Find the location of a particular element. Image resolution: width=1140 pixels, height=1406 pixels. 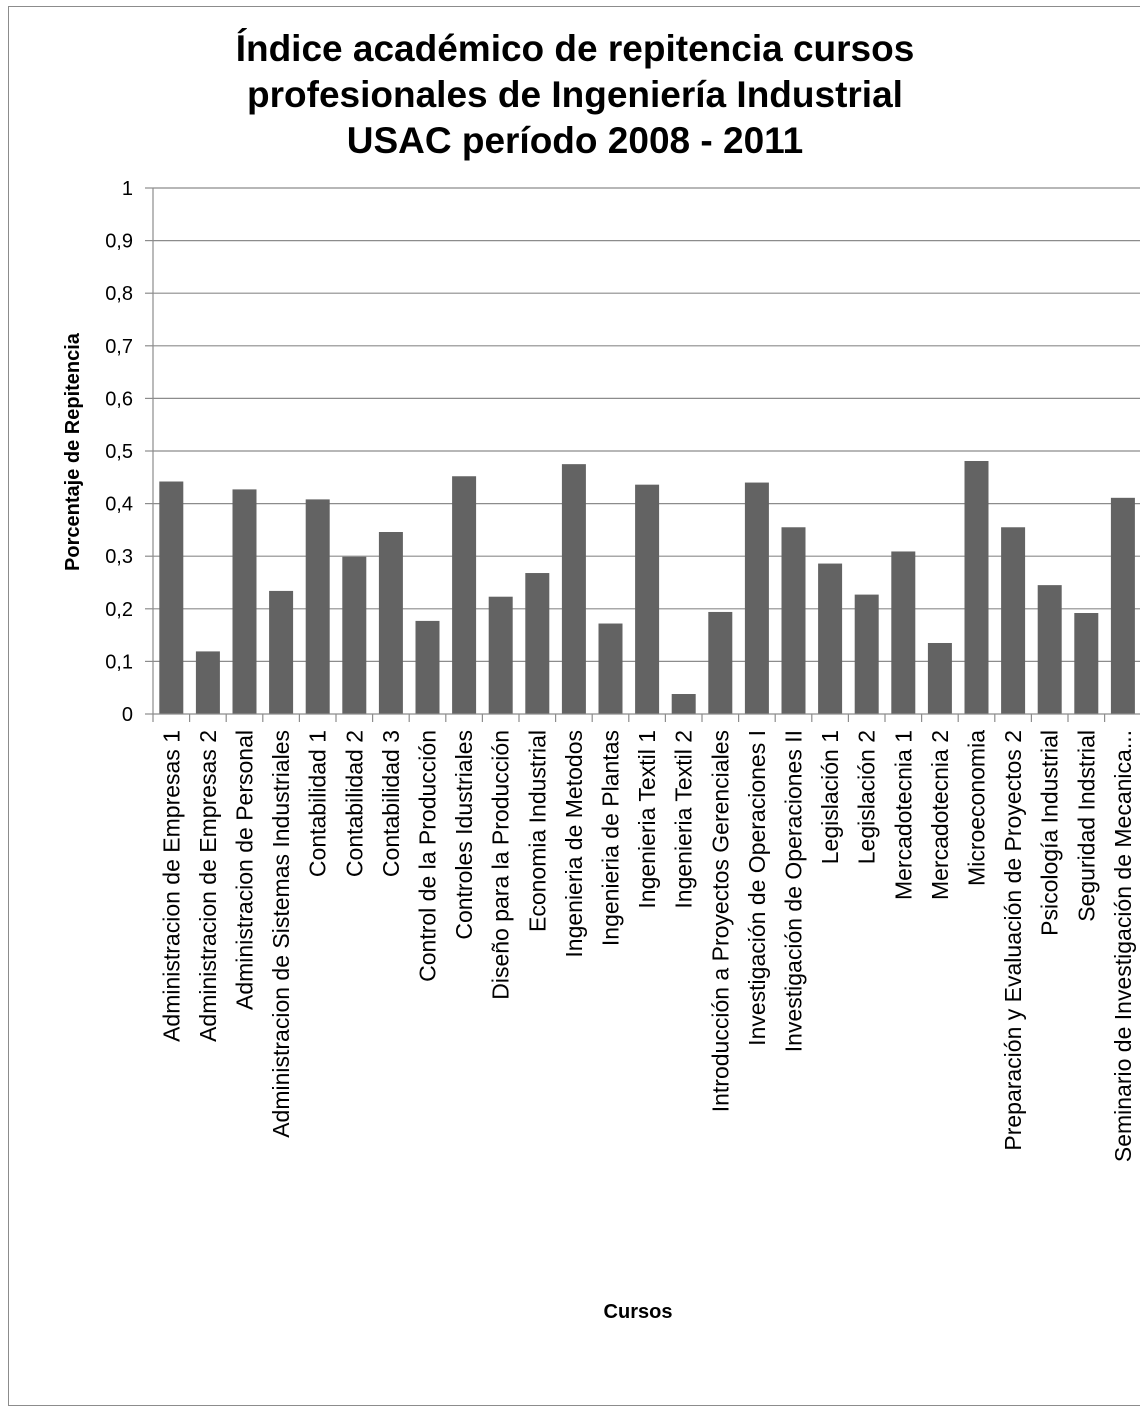

x-category-label: Ingenieria Textil 2 is located at coordinates (684, 819).